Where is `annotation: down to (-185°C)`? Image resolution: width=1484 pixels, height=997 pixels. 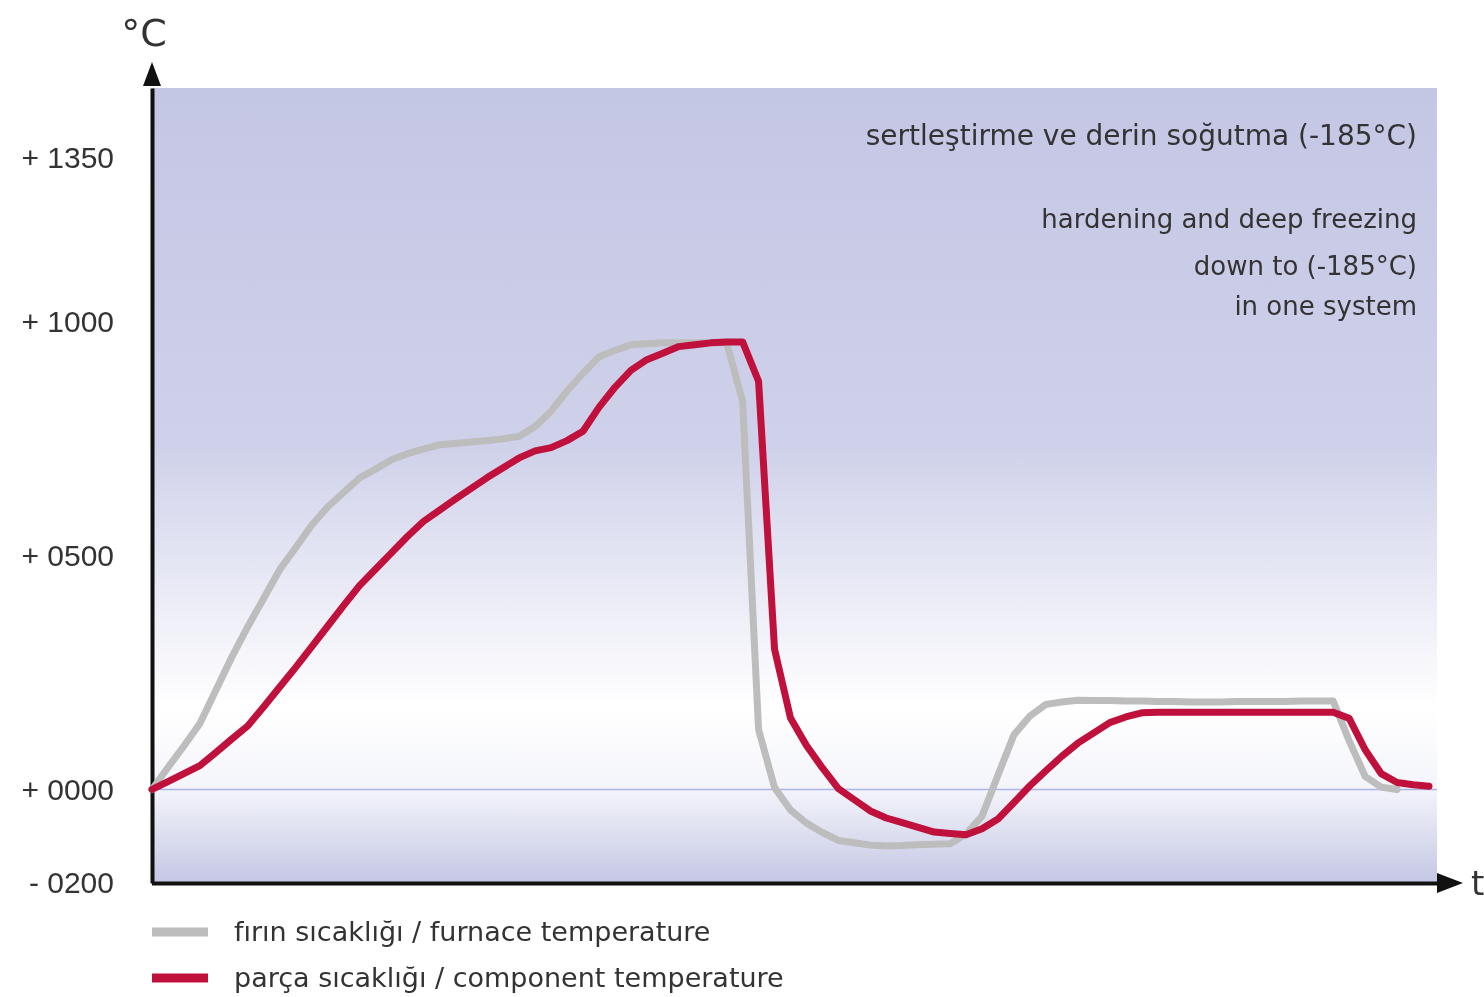 annotation: down to (-185°C) is located at coordinates (1305, 266).